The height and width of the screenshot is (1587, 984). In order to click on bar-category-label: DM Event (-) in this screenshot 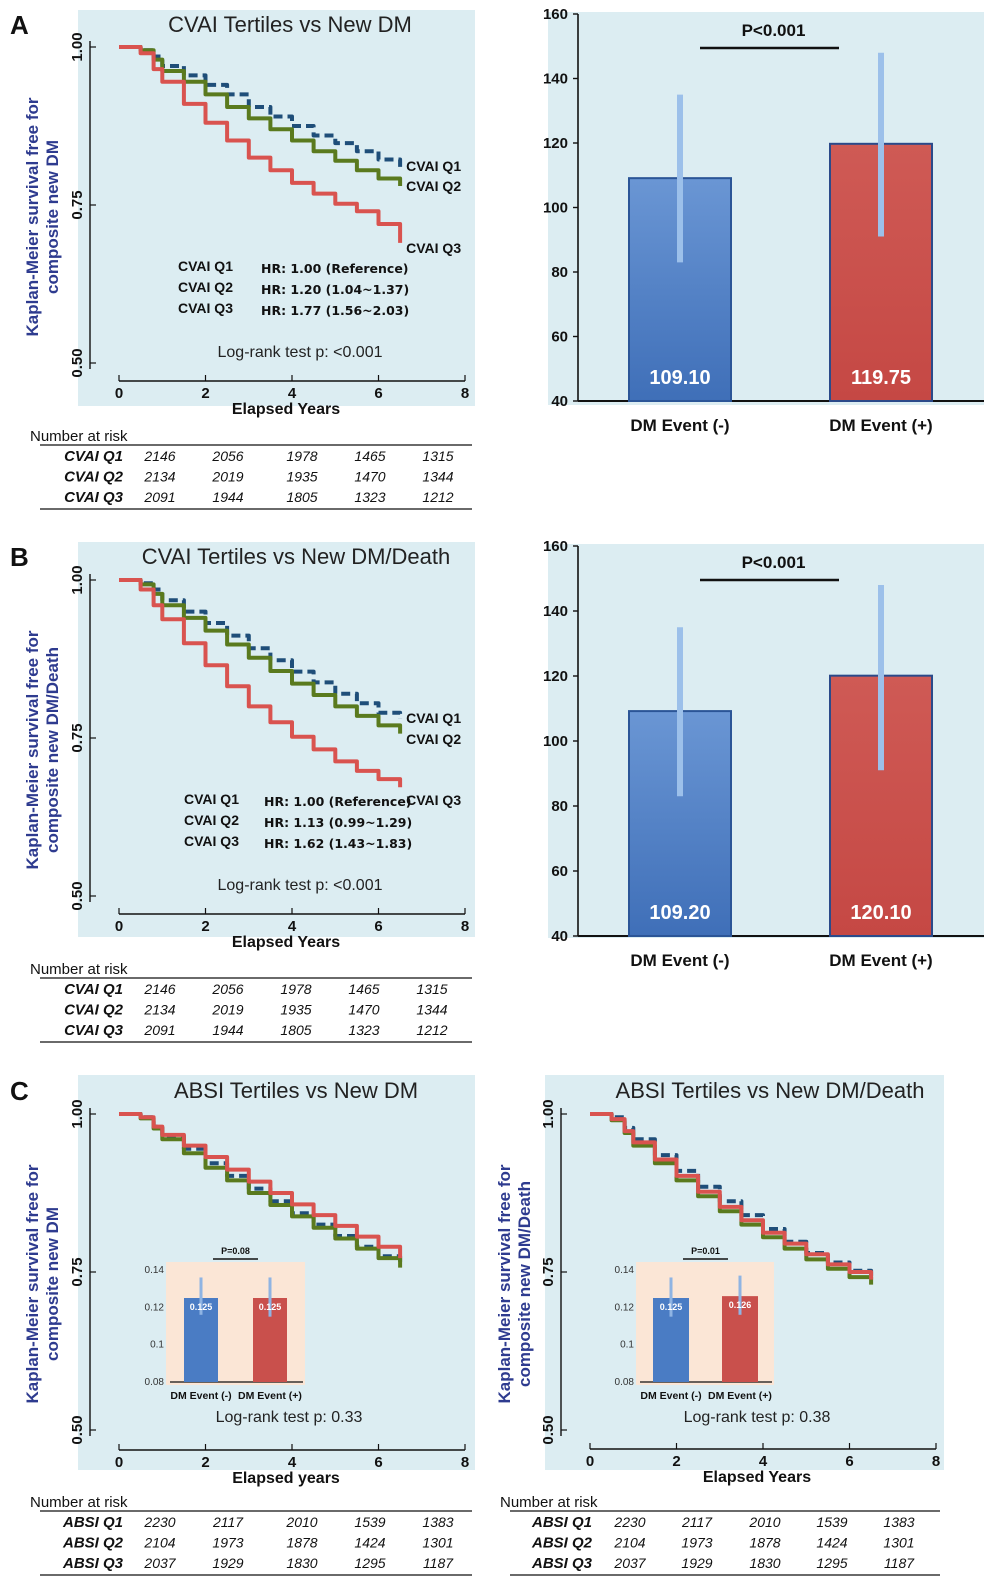, I will do `click(679, 425)`.